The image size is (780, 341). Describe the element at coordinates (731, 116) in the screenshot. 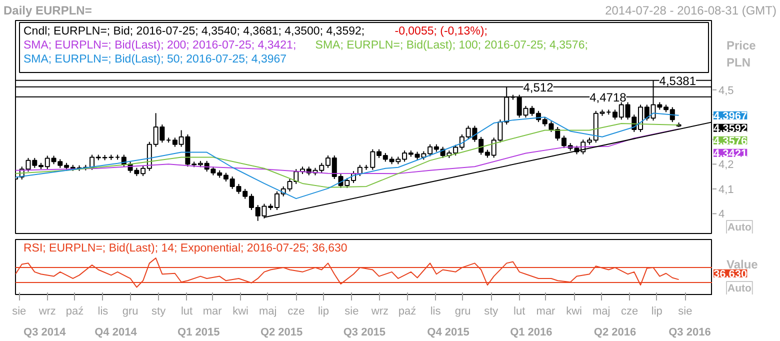

I see `text: 4,3967` at that location.